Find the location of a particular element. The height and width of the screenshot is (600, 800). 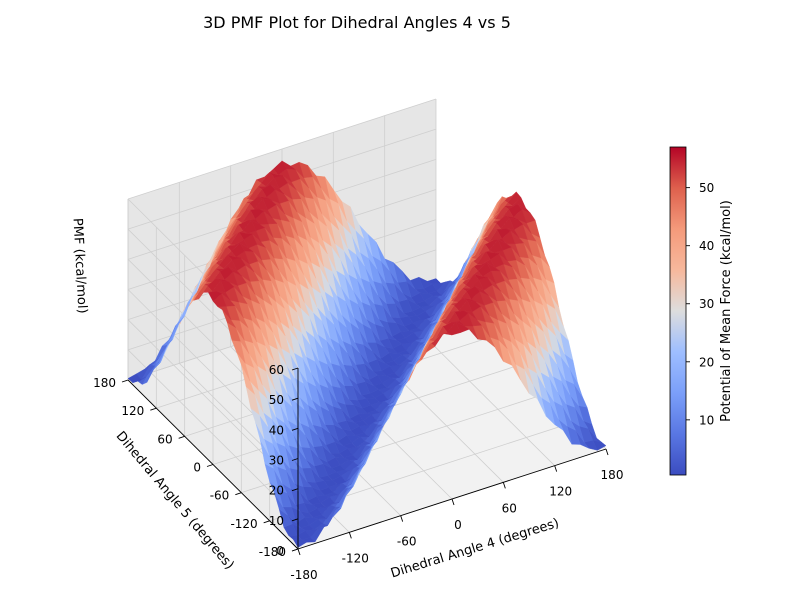

y-tick-label: 120 is located at coordinates (132, 411).